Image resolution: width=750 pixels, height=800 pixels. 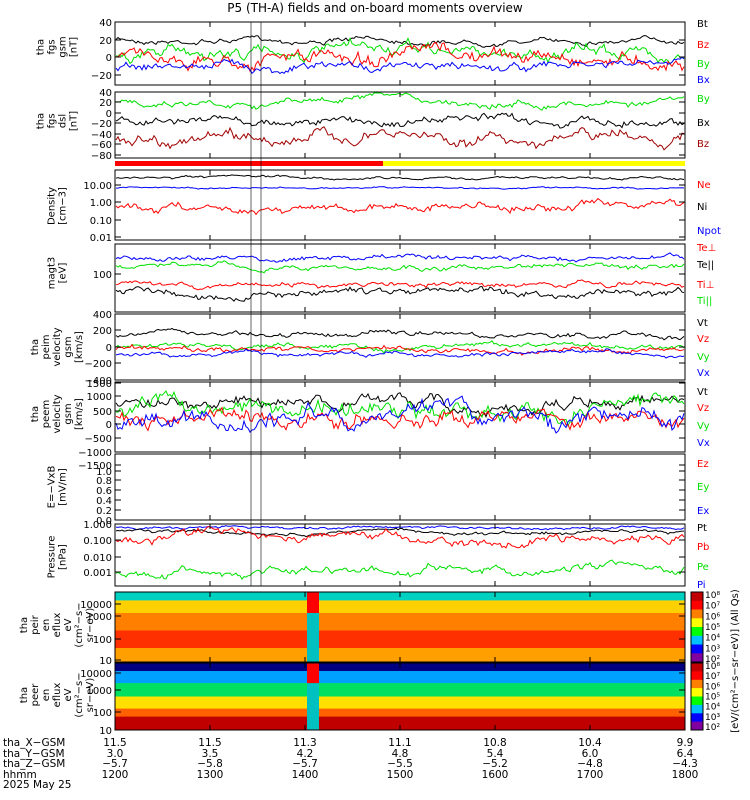 I want to click on legend-p4-Te||: Te||, so click(x=705, y=265).